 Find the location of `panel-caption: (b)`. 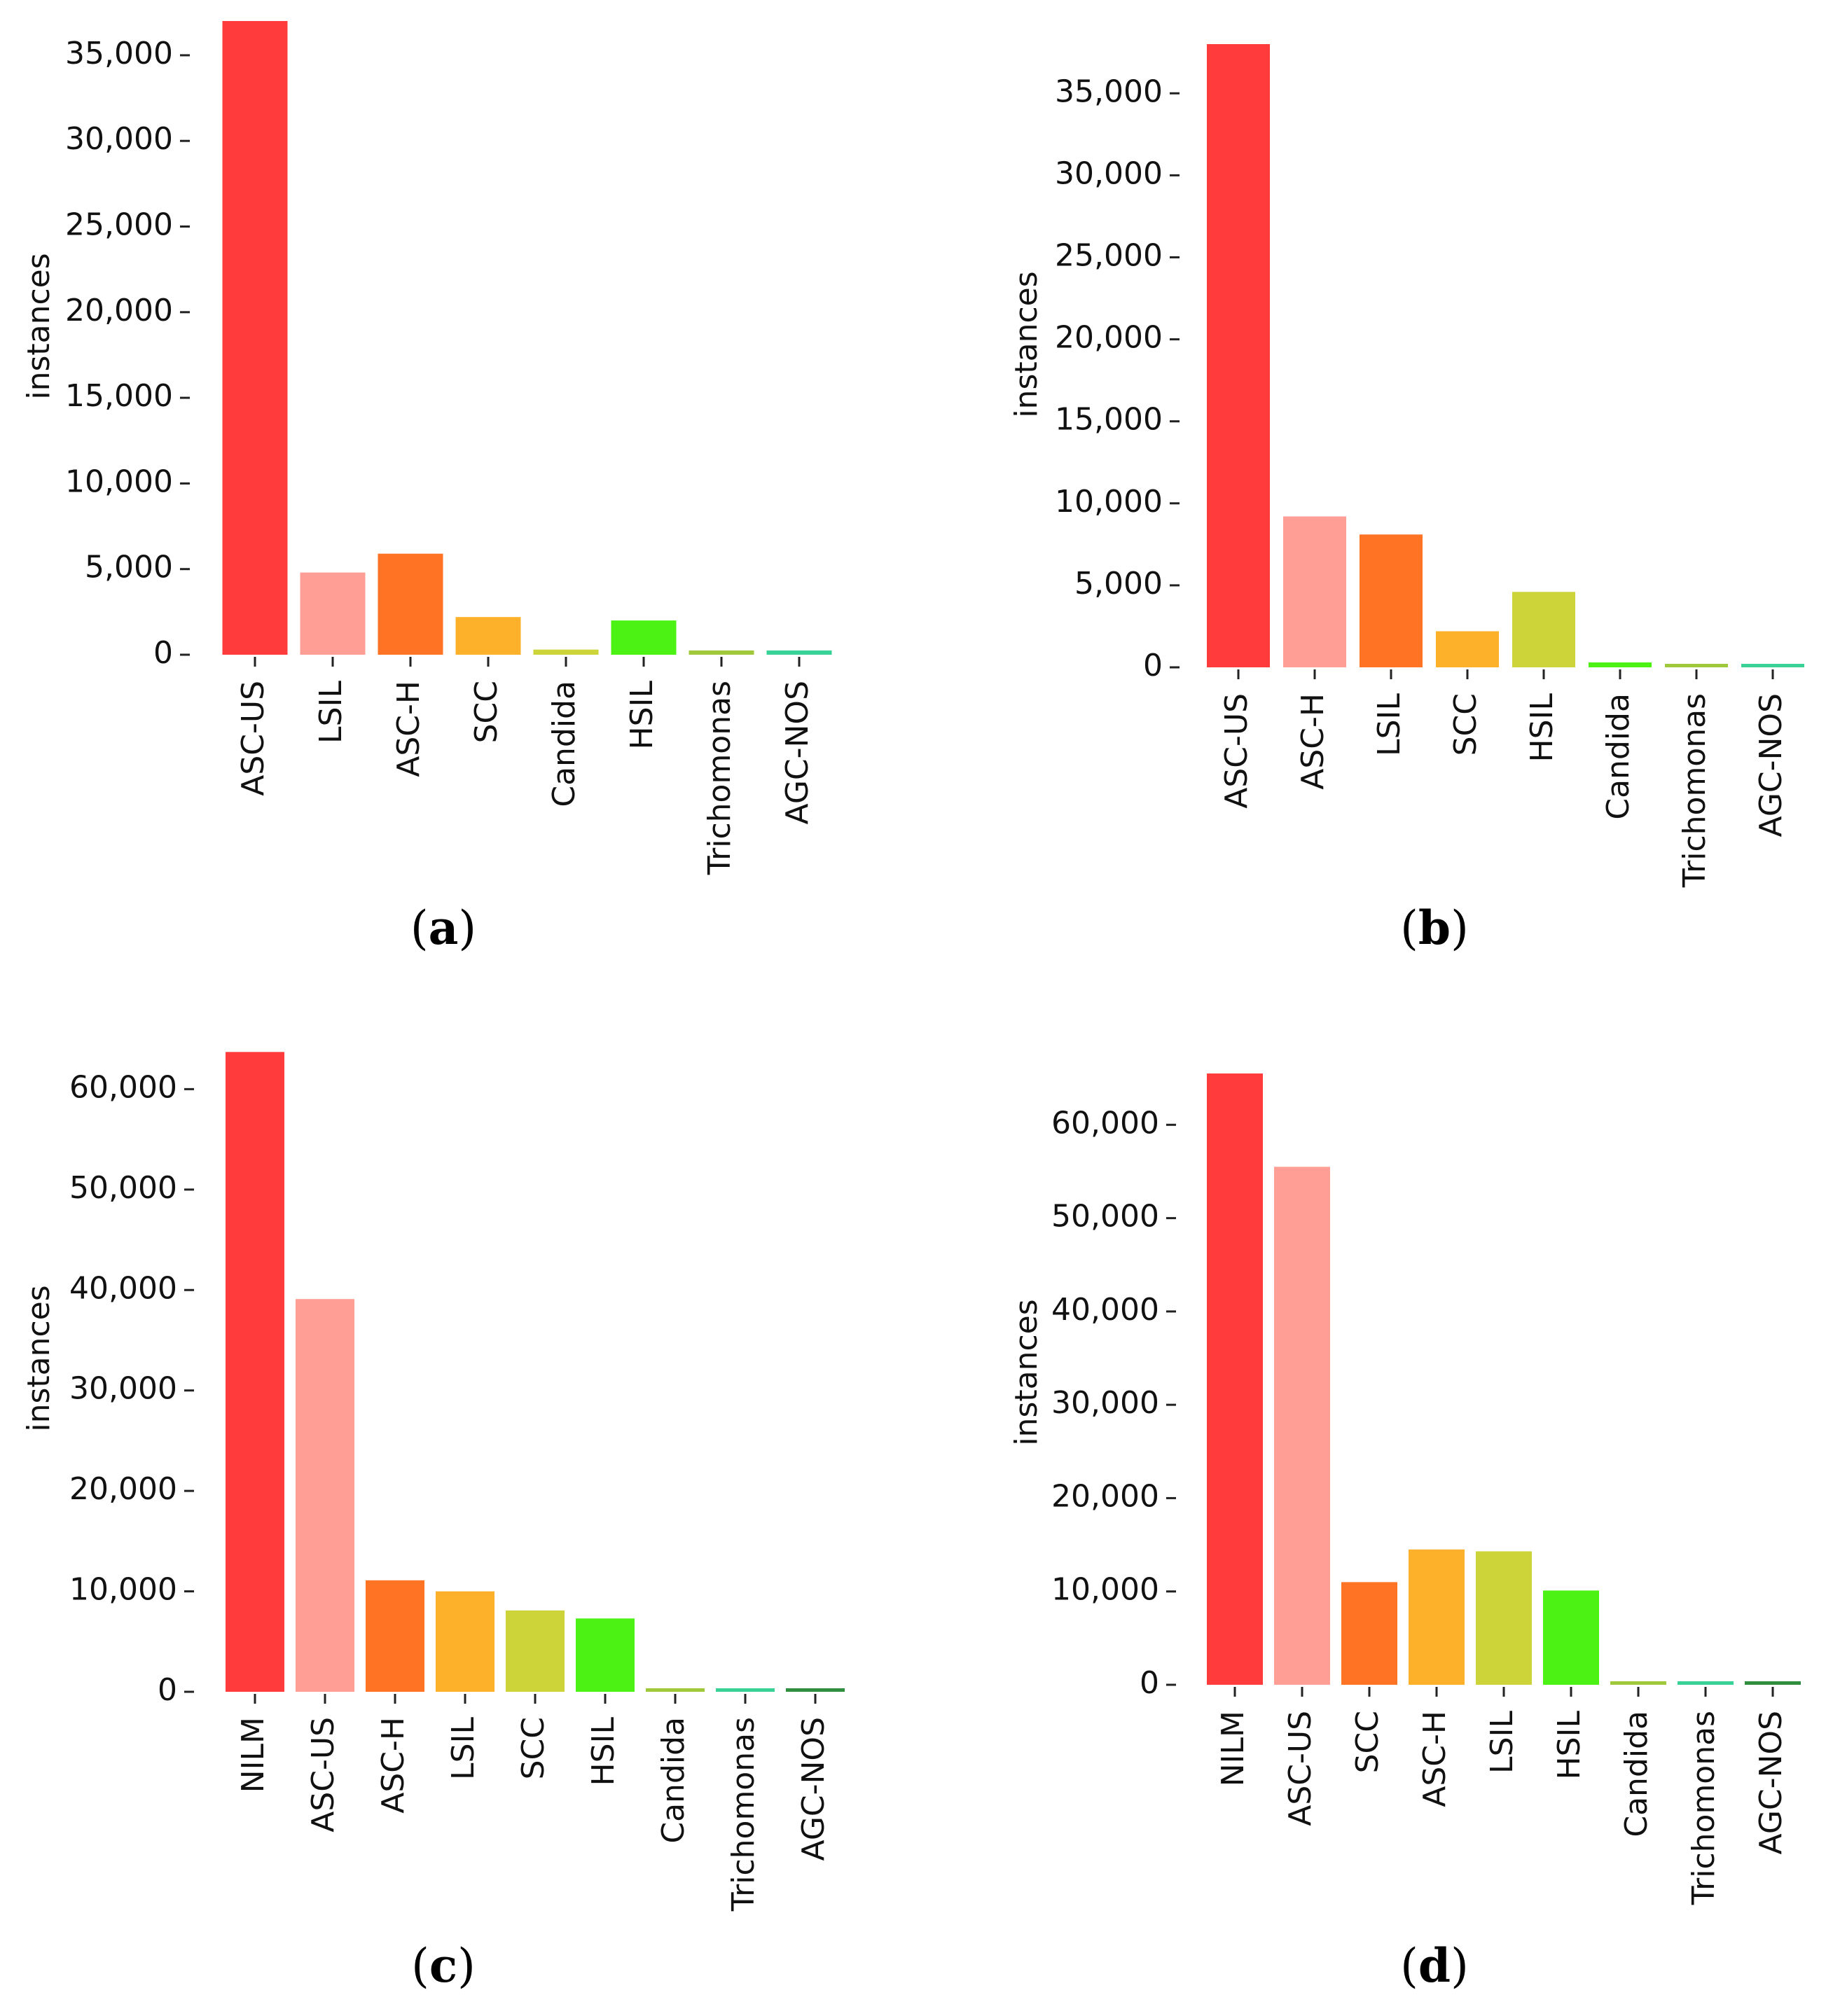

panel-caption: (b) is located at coordinates (1434, 928).